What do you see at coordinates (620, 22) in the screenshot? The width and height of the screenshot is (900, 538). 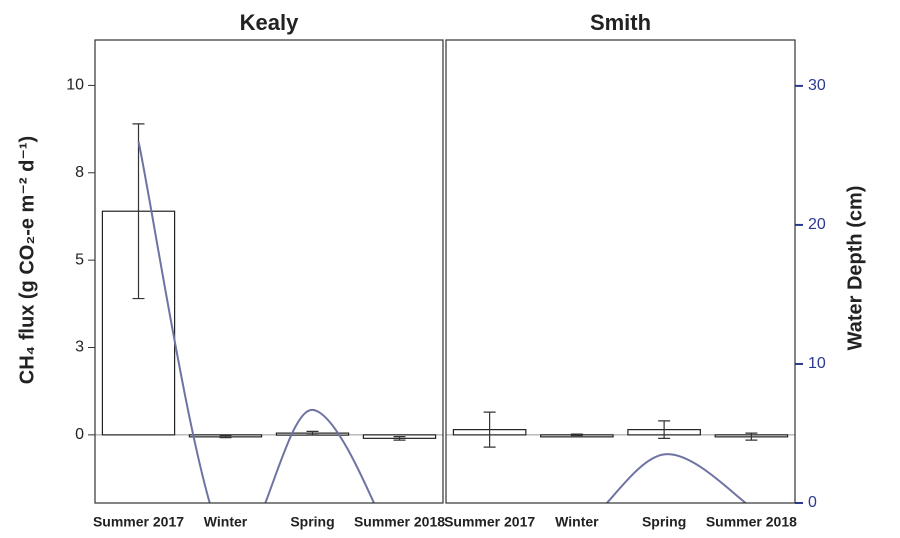 I see `panel-title: Smith` at bounding box center [620, 22].